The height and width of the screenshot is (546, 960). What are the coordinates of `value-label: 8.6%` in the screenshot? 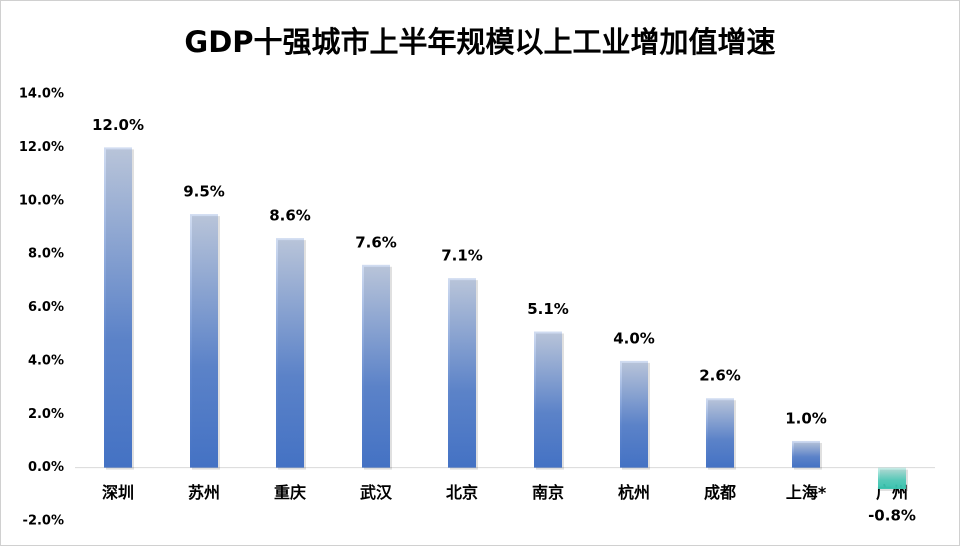 It's located at (290, 216).